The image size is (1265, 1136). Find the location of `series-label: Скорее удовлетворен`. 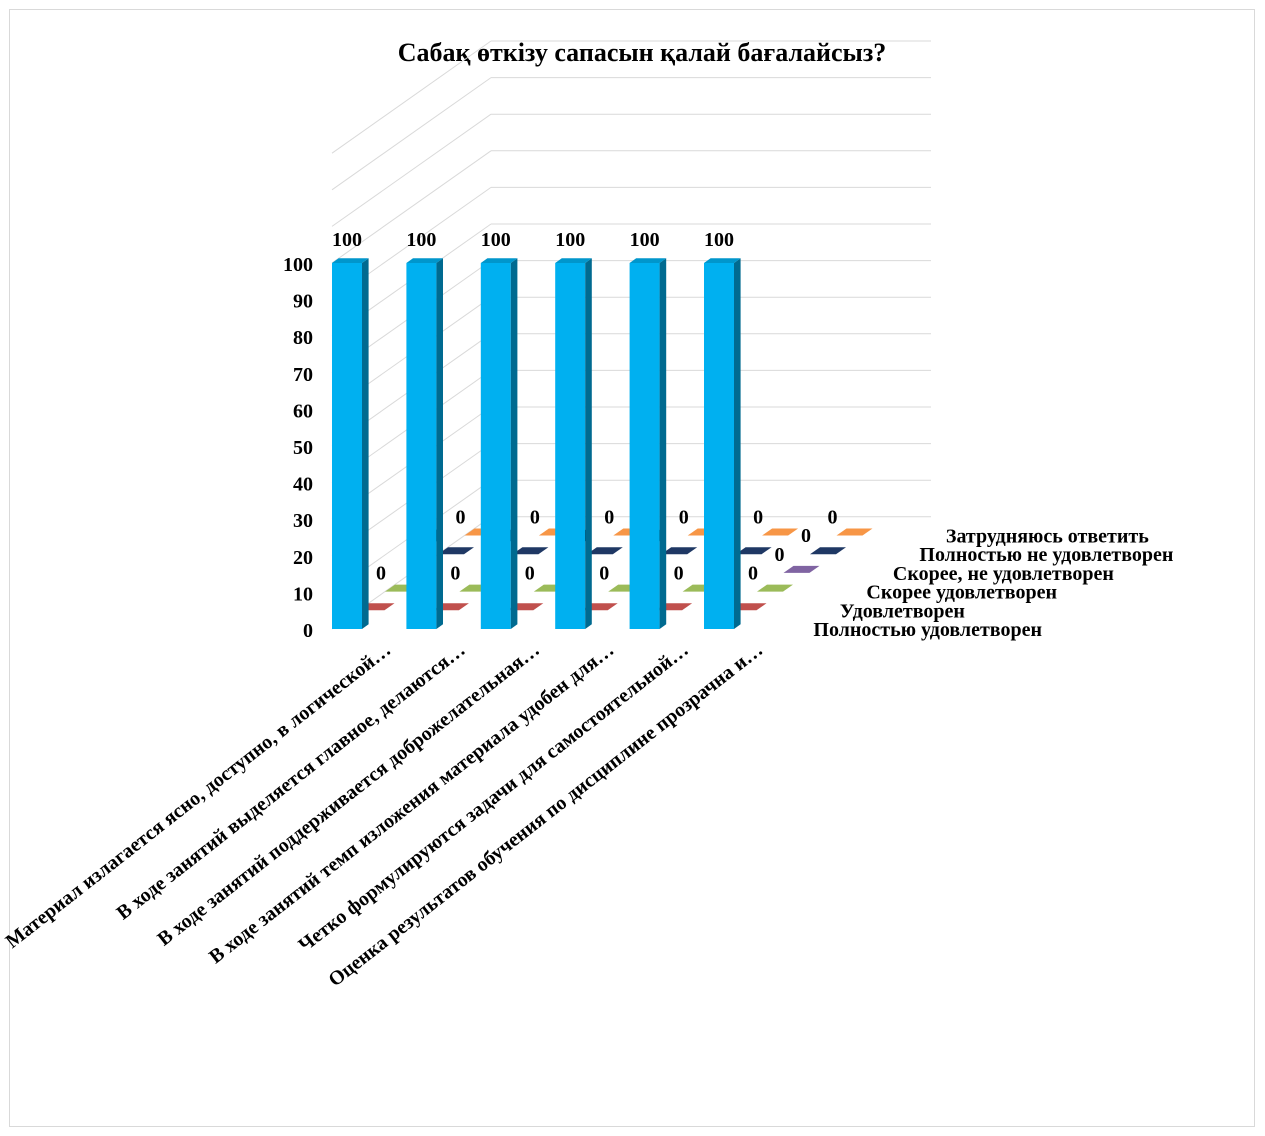

series-label: Скорее удовлетворен is located at coordinates (961, 593).